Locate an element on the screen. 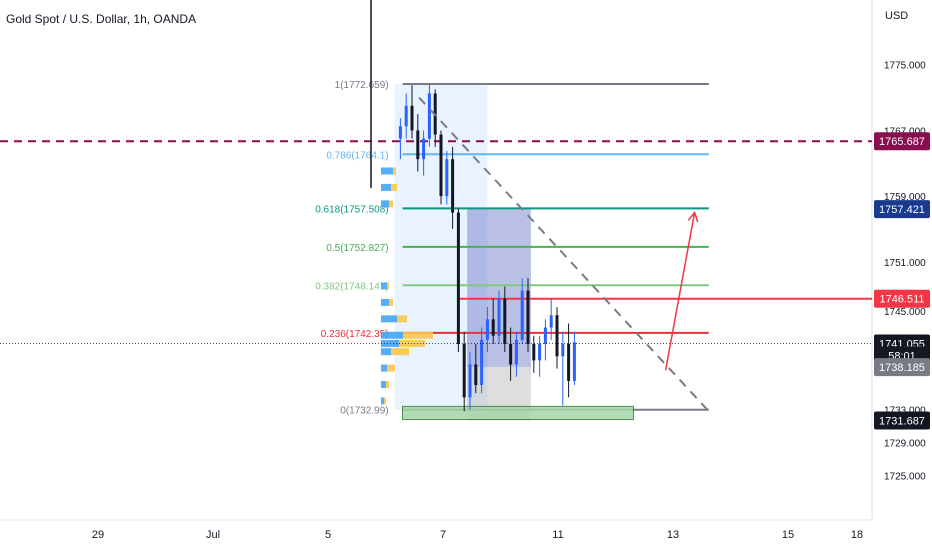 The height and width of the screenshot is (550, 932). y-tick-label: 1751.000 is located at coordinates (905, 263).